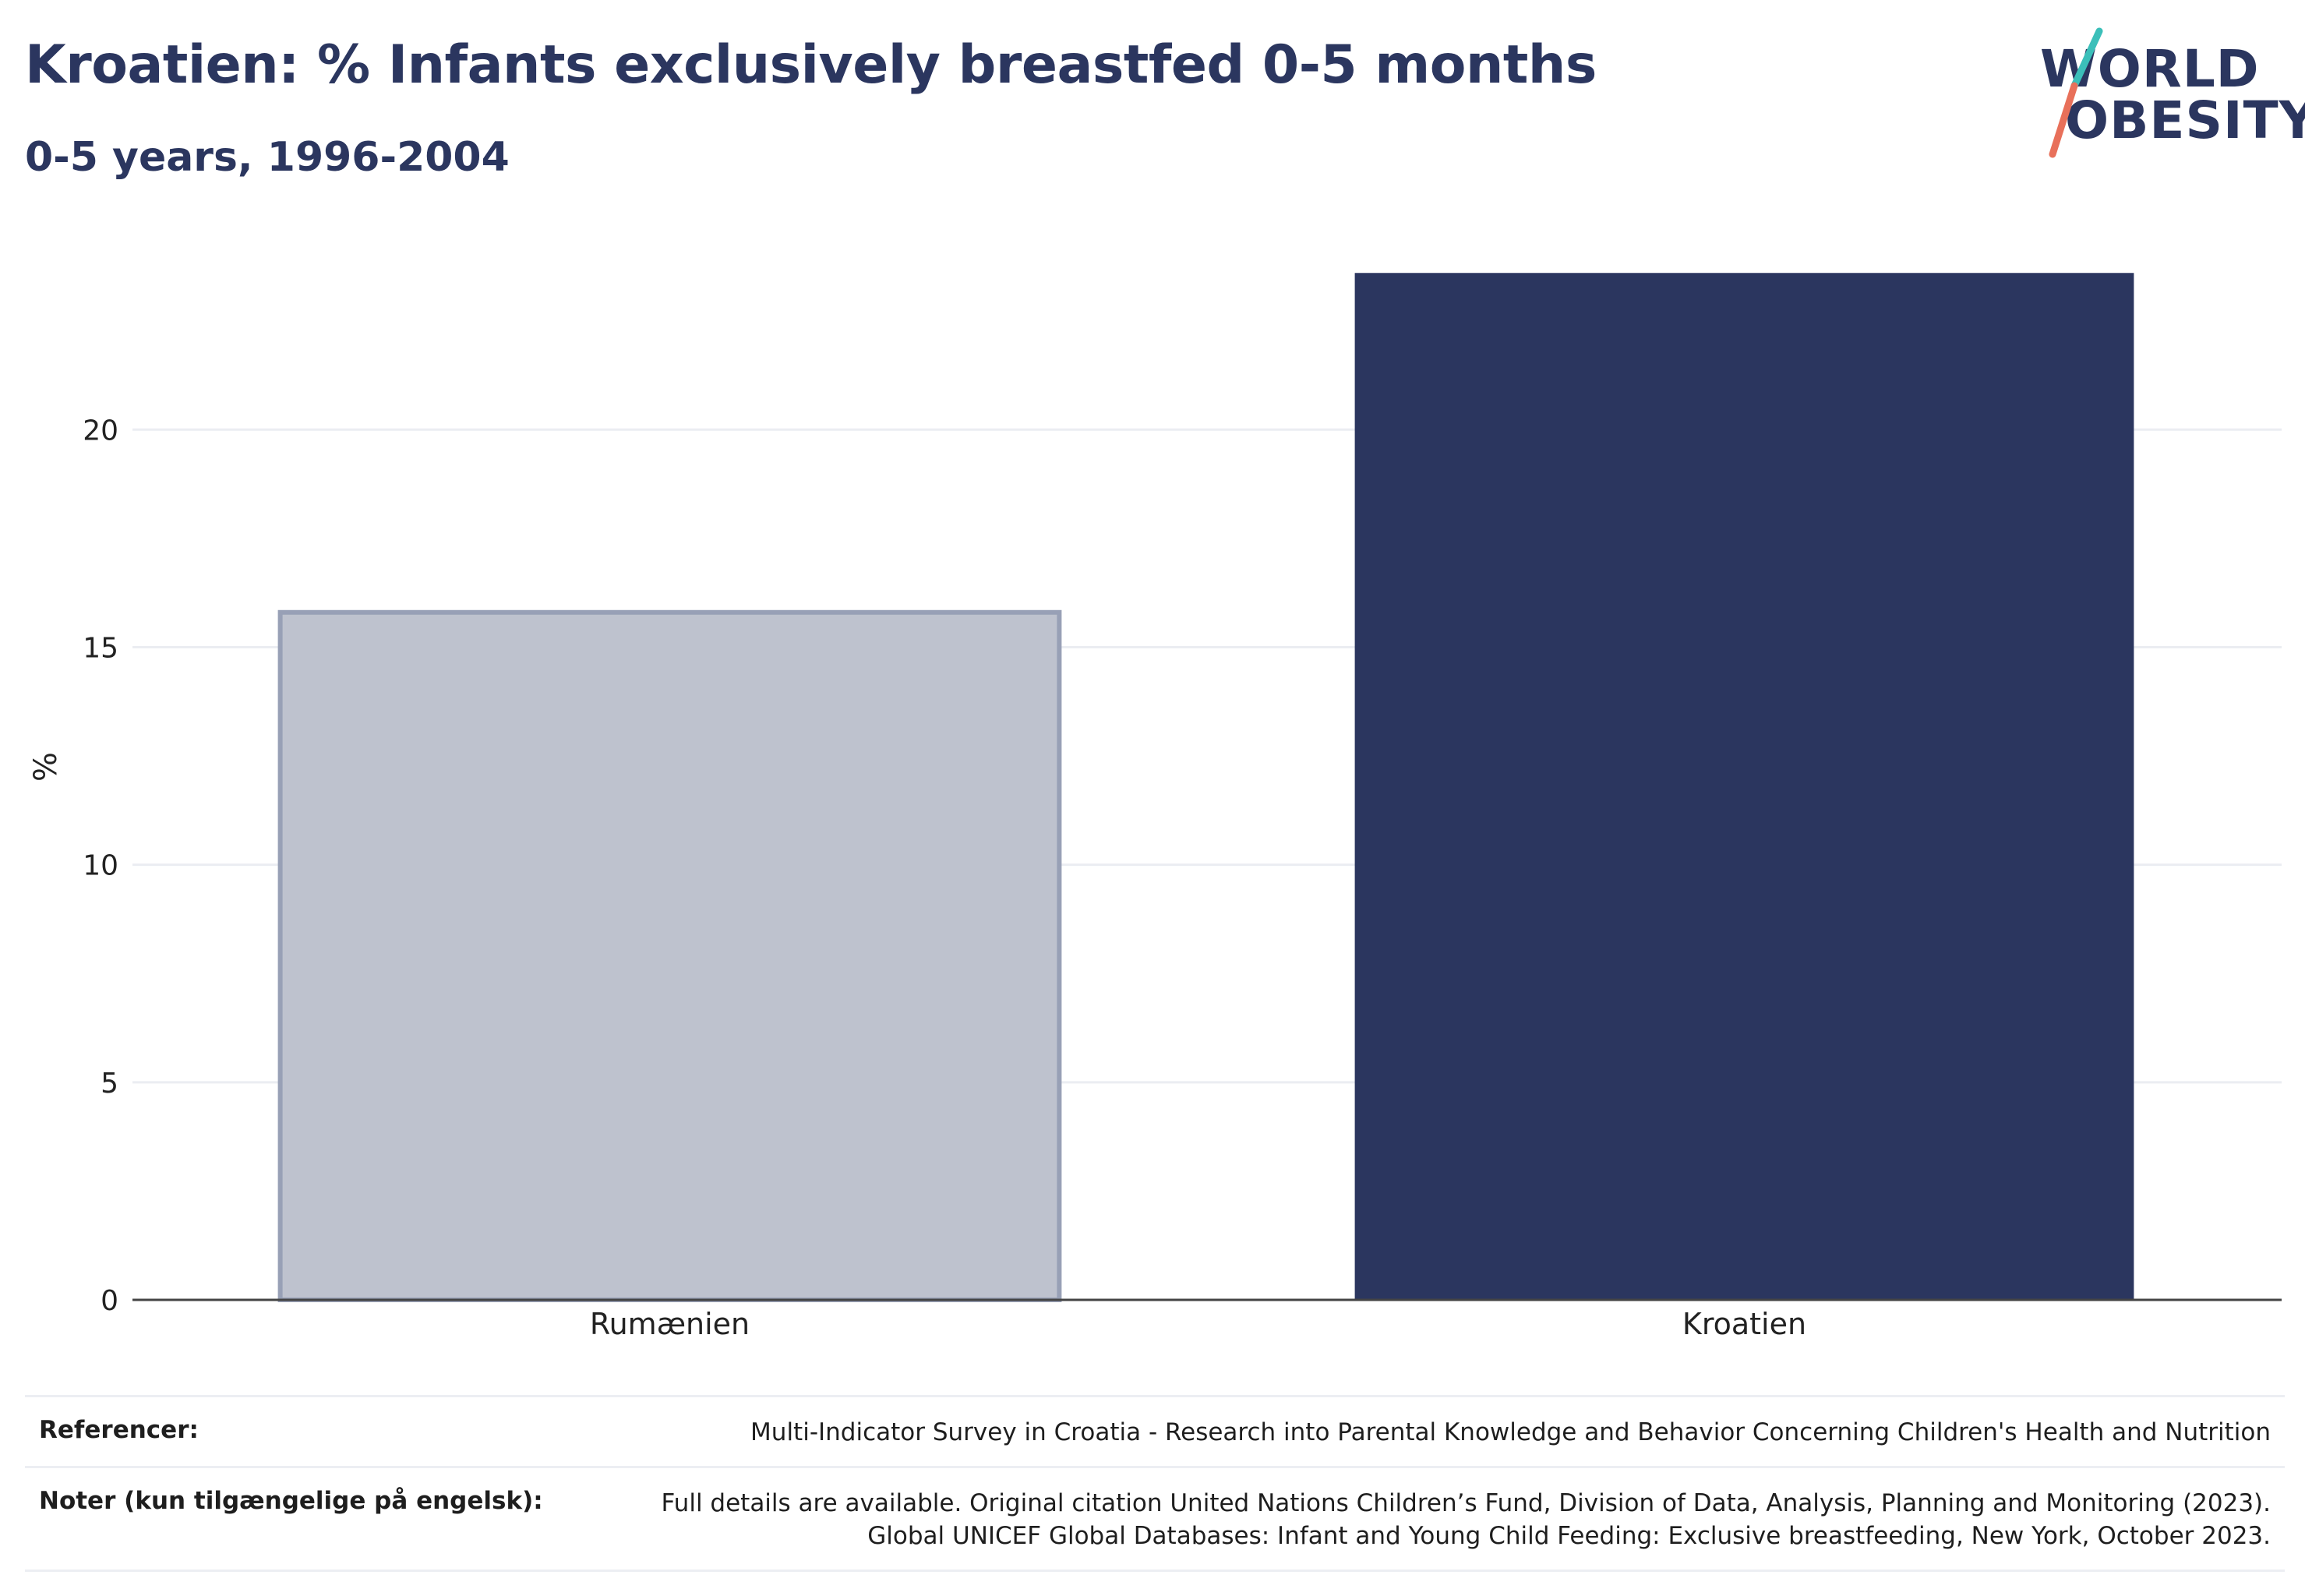 This screenshot has height=1596, width=2305. Describe the element at coordinates (109, 1301) in the screenshot. I see `y-tick-label: 0` at that location.